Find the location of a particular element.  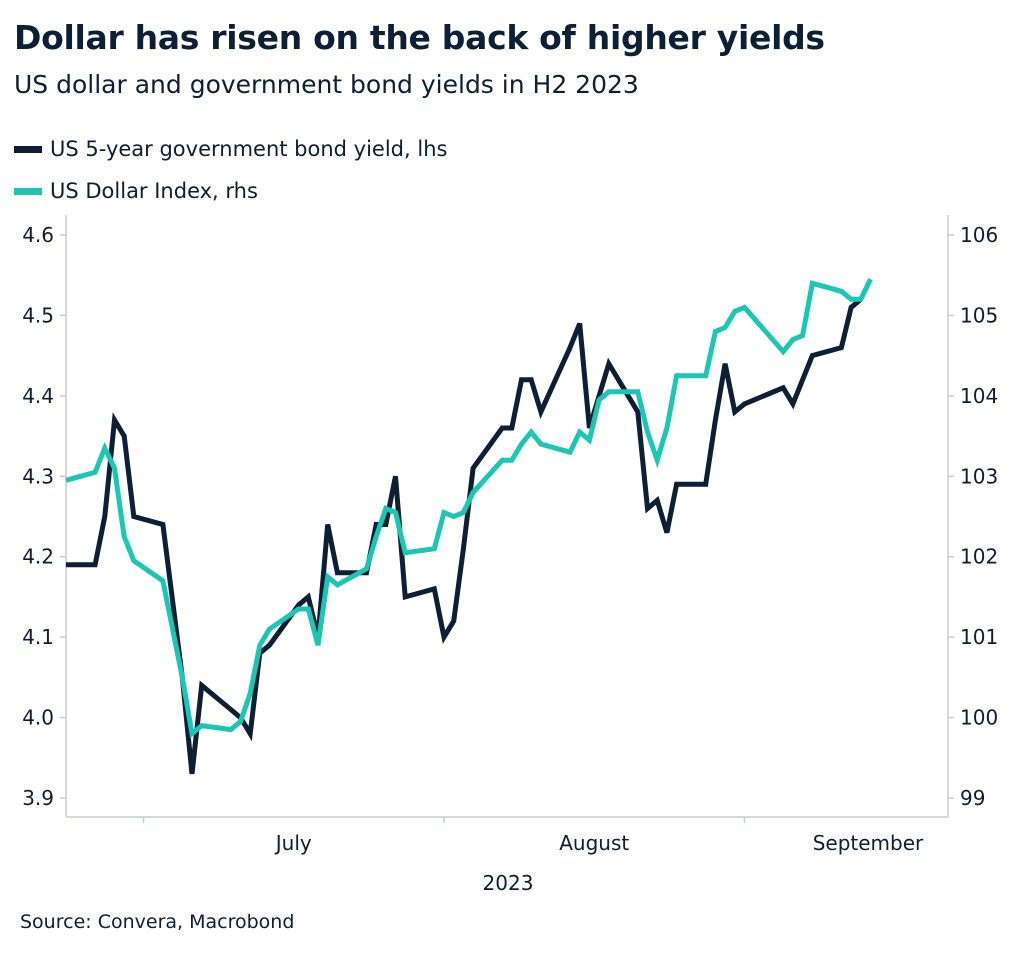

x-axis-label: 2023 is located at coordinates (508, 883).